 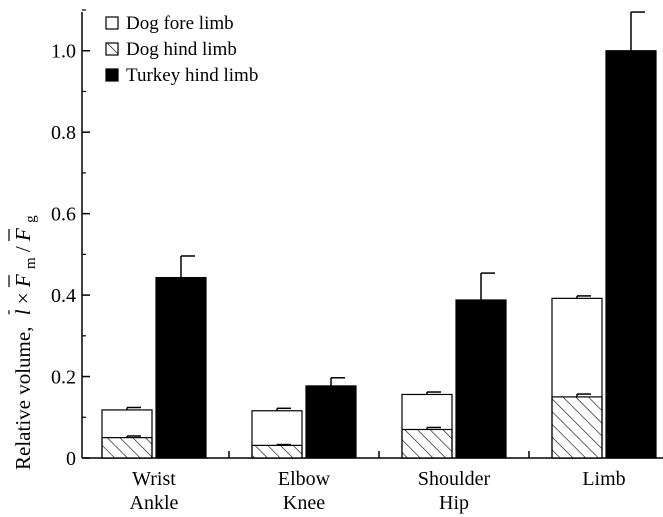 What do you see at coordinates (23, 312) in the screenshot?
I see `y-axis-label-l: l` at bounding box center [23, 312].